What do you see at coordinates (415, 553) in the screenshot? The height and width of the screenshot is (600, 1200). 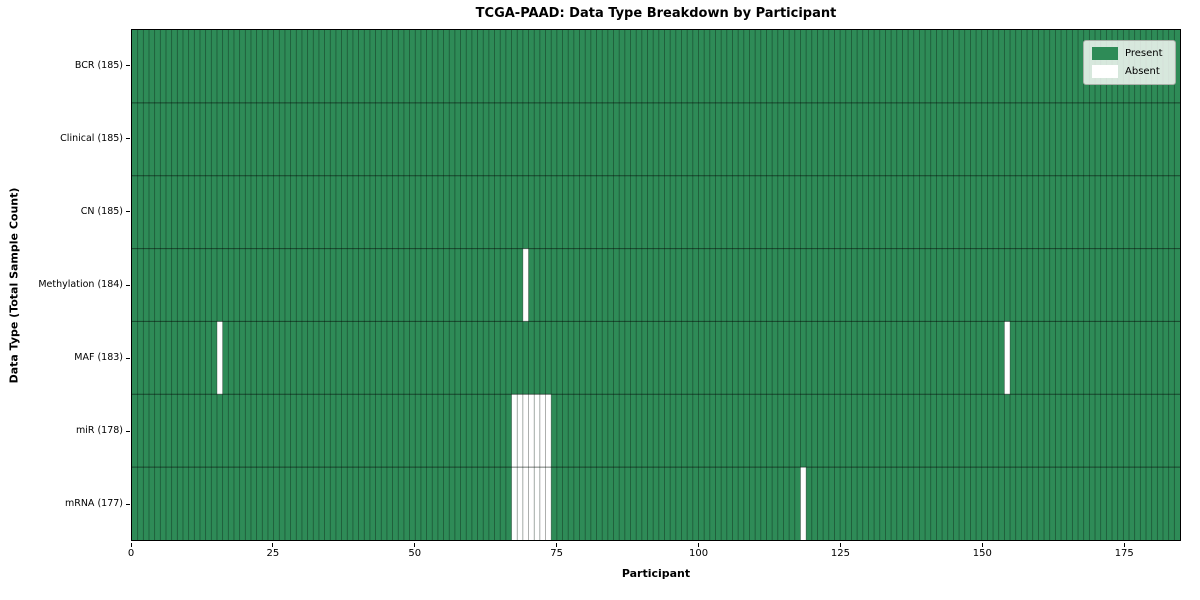 I see `x-tick-label: 50` at bounding box center [415, 553].